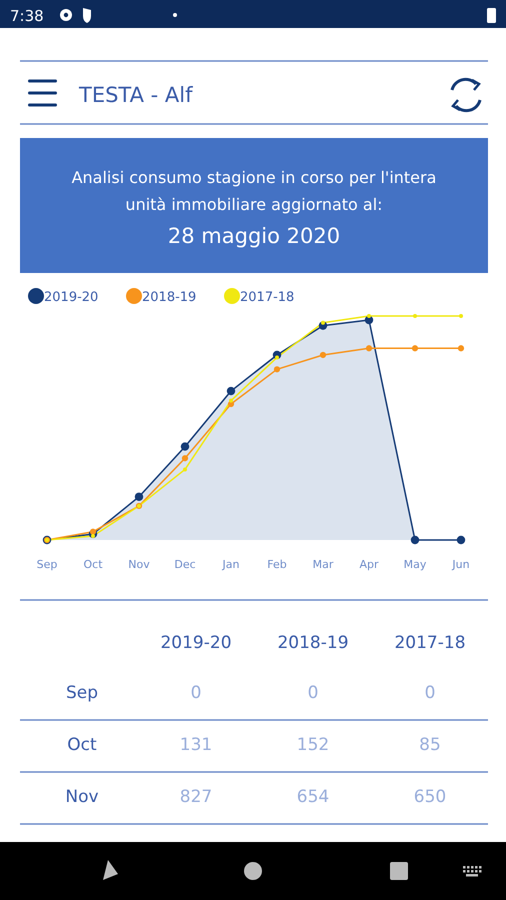 The image size is (506, 900). What do you see at coordinates (231, 564) in the screenshot?
I see `x-tick-label: Jan` at bounding box center [231, 564].